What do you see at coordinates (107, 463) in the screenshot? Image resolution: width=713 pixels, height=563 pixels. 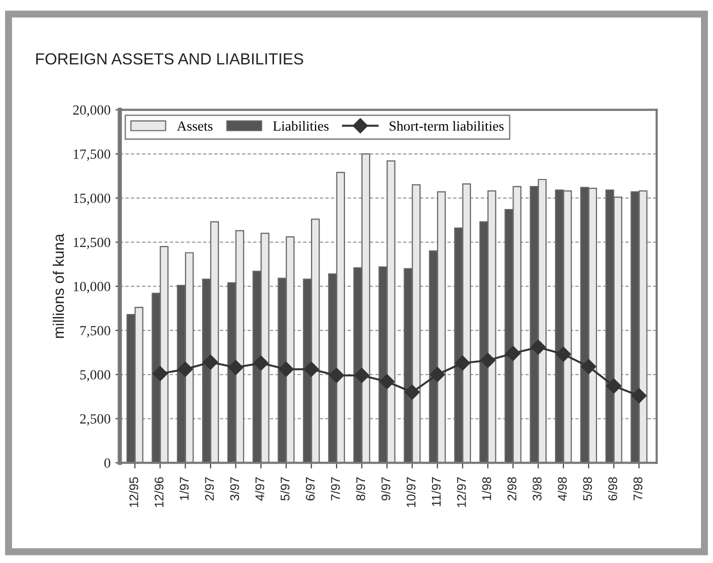 I see `y-tick-label: 0` at bounding box center [107, 463].